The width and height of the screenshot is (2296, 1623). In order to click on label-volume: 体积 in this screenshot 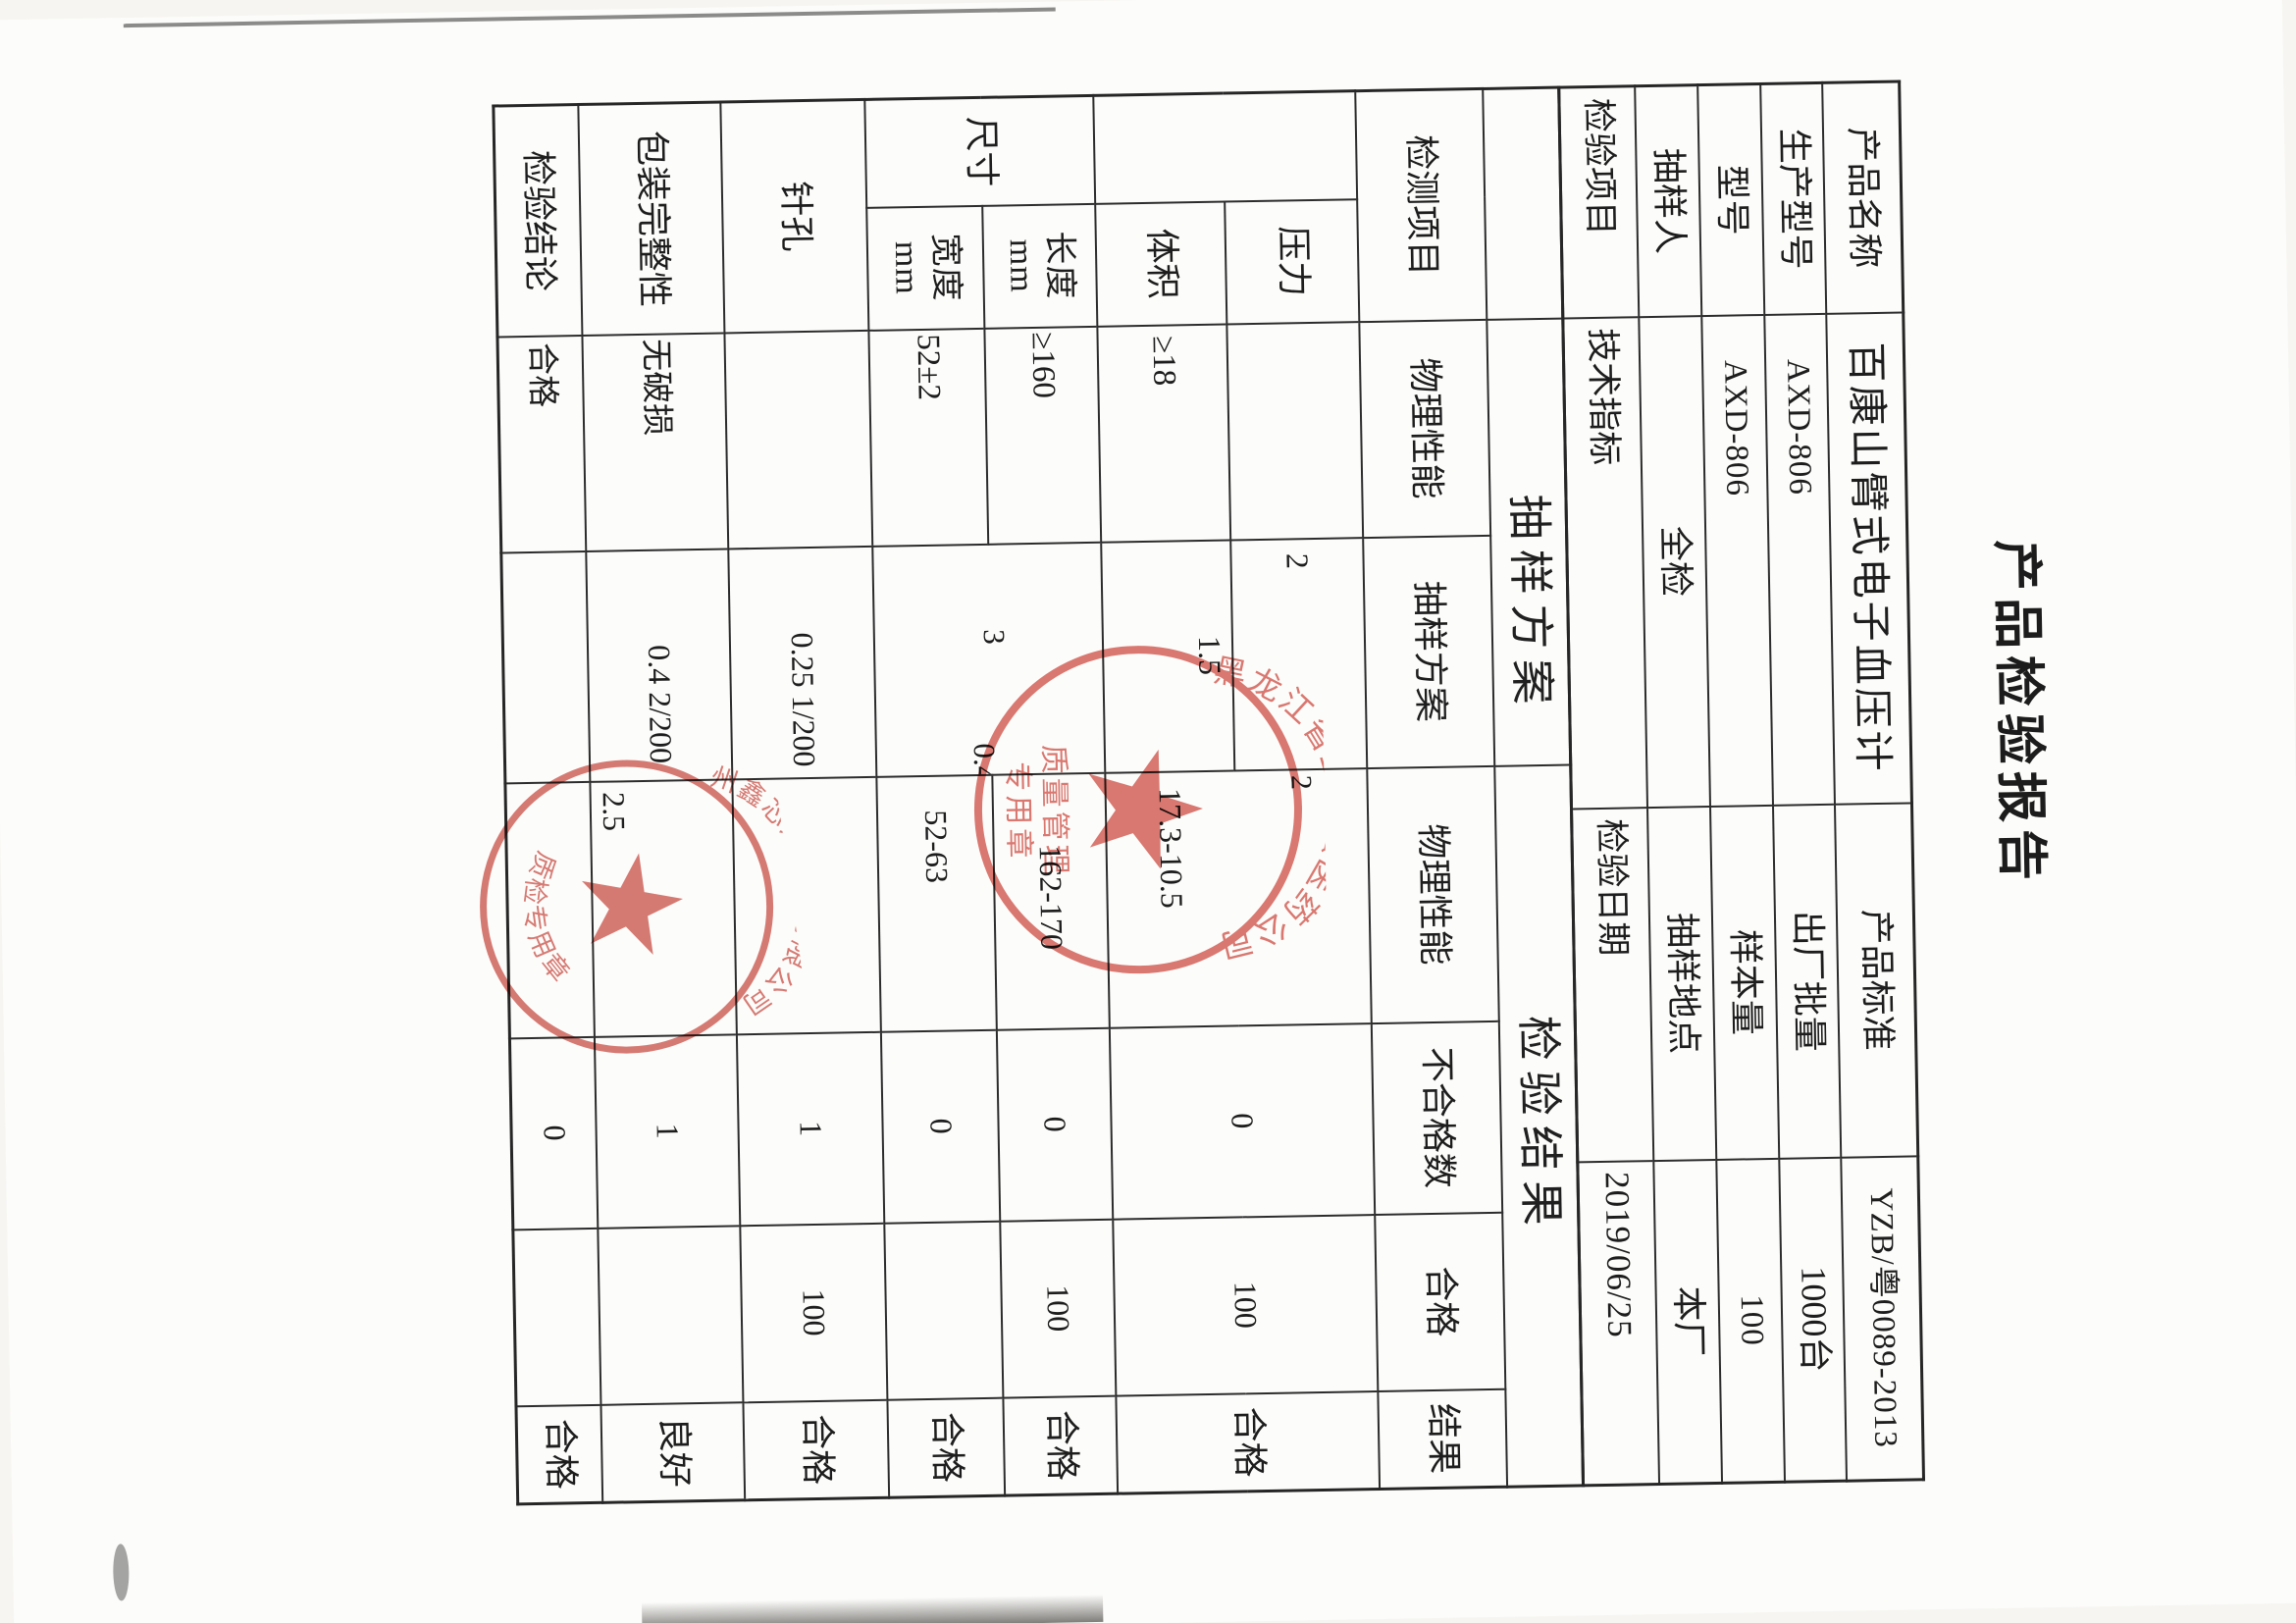, I will do `click(1161, 264)`.